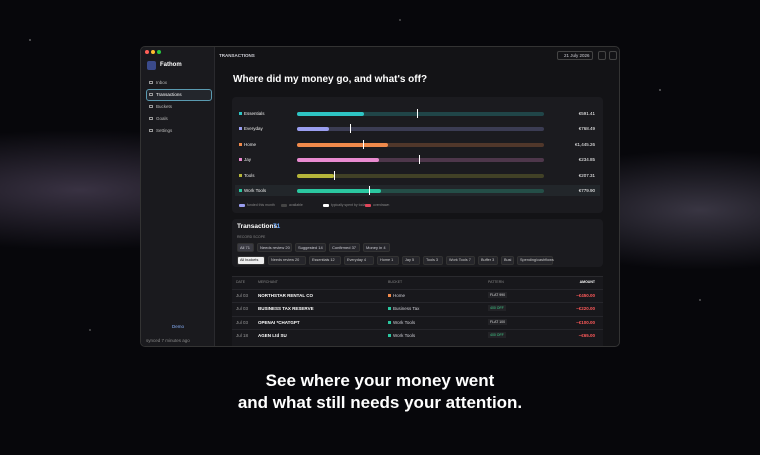 The image size is (760, 455). I want to click on scope-label: Suggested 14, so click(310, 247).